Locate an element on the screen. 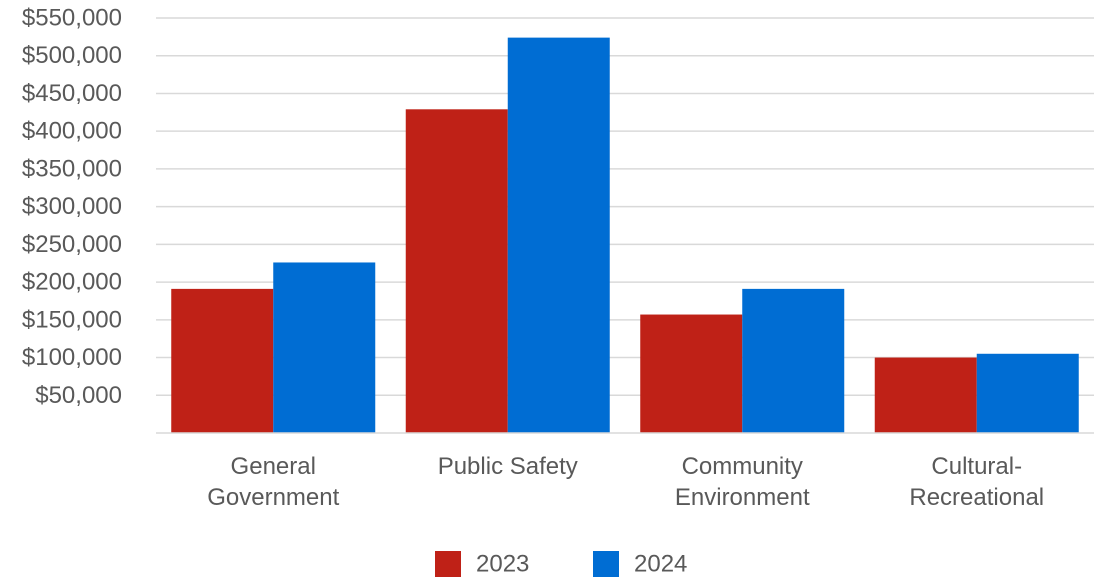  x-tick-label-line: Community is located at coordinates (742, 466).